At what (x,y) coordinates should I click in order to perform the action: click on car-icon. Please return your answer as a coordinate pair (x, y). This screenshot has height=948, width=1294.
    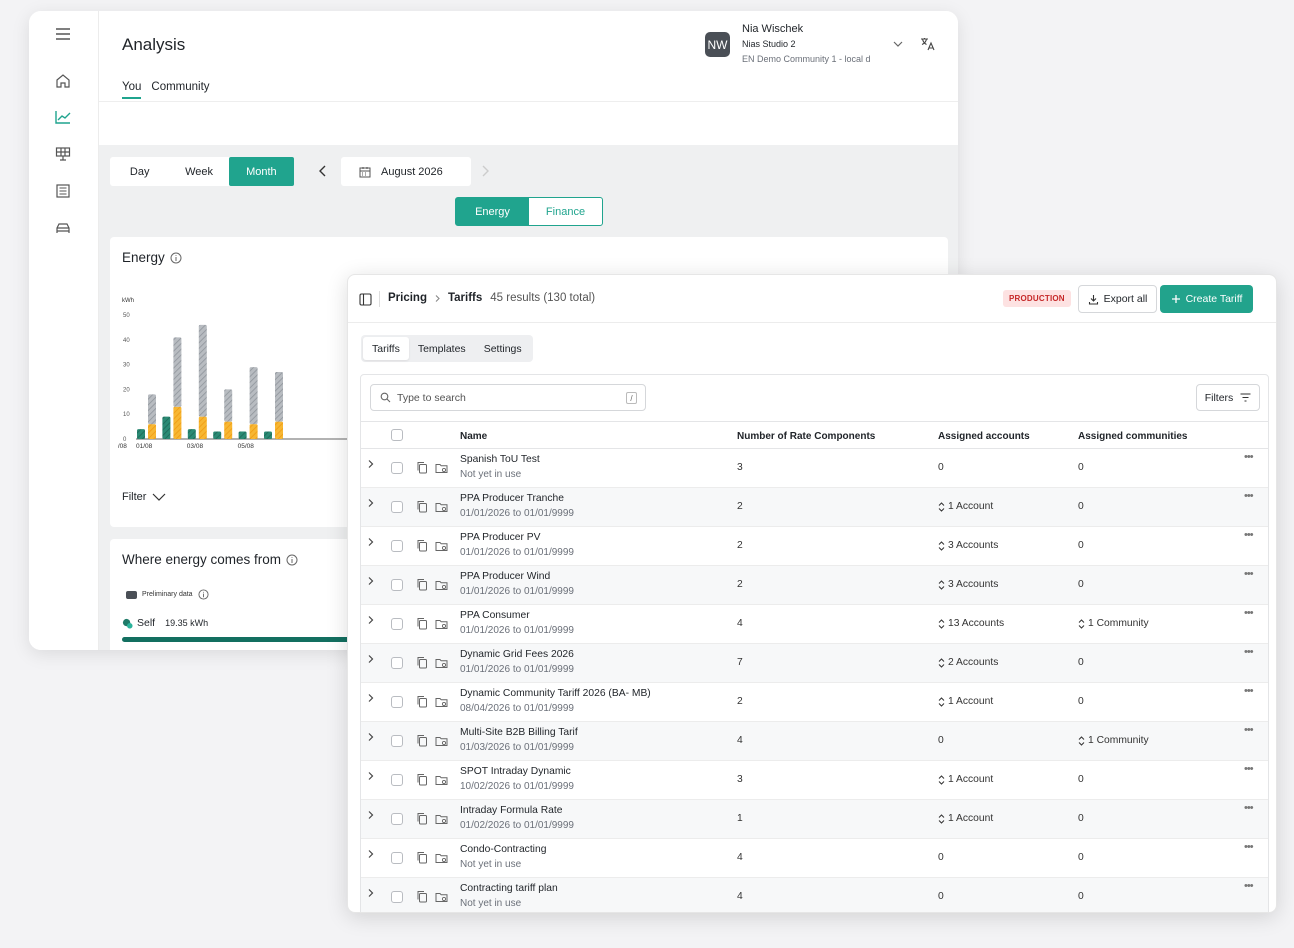
    Looking at the image, I should click on (63, 228).